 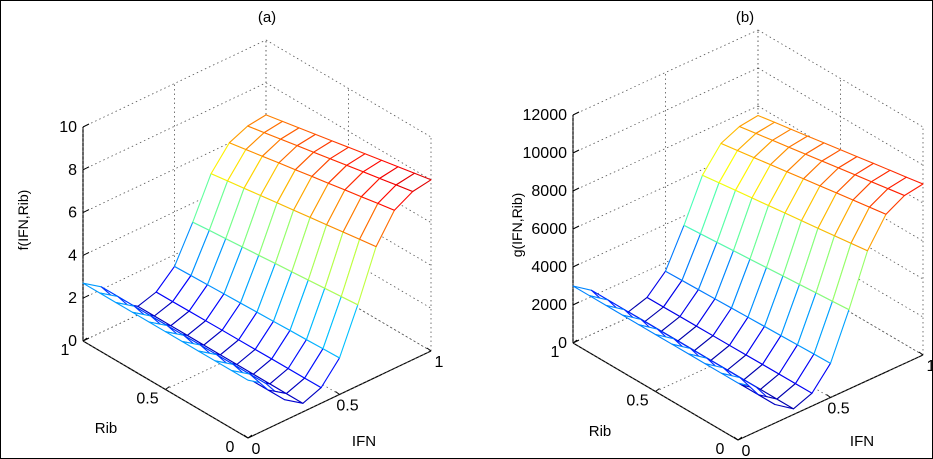 I want to click on z-tick-label: 8000, so click(x=549, y=191).